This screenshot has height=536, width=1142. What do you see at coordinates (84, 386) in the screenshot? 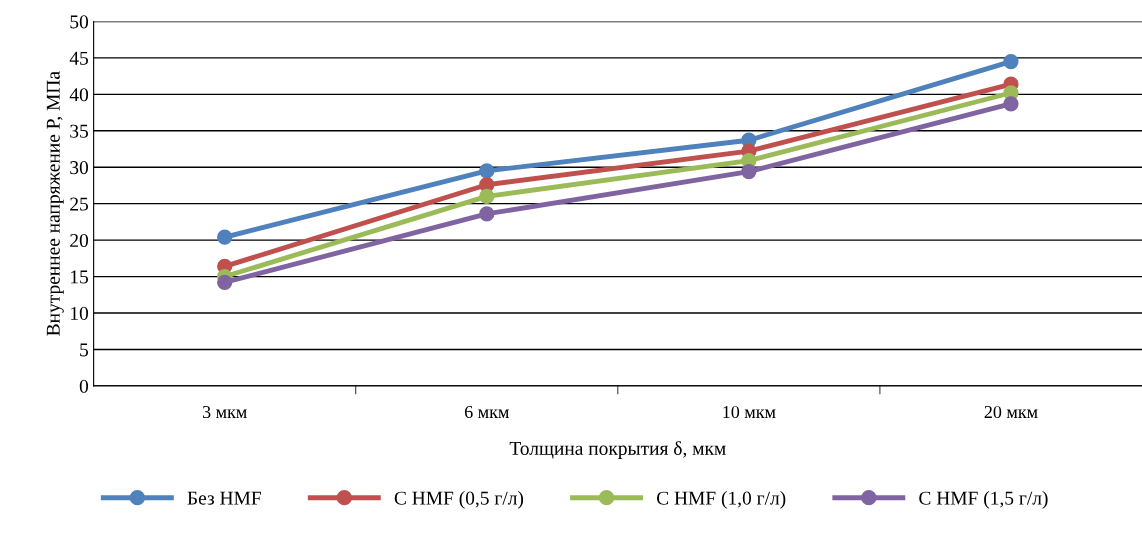
I see `y-tick-label: 0` at bounding box center [84, 386].